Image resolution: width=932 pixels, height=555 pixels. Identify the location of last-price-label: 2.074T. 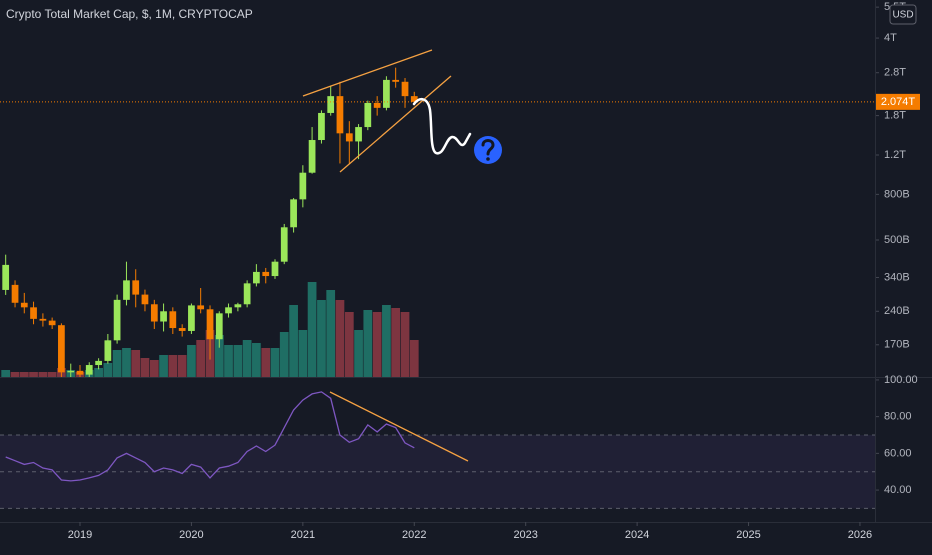
(898, 102).